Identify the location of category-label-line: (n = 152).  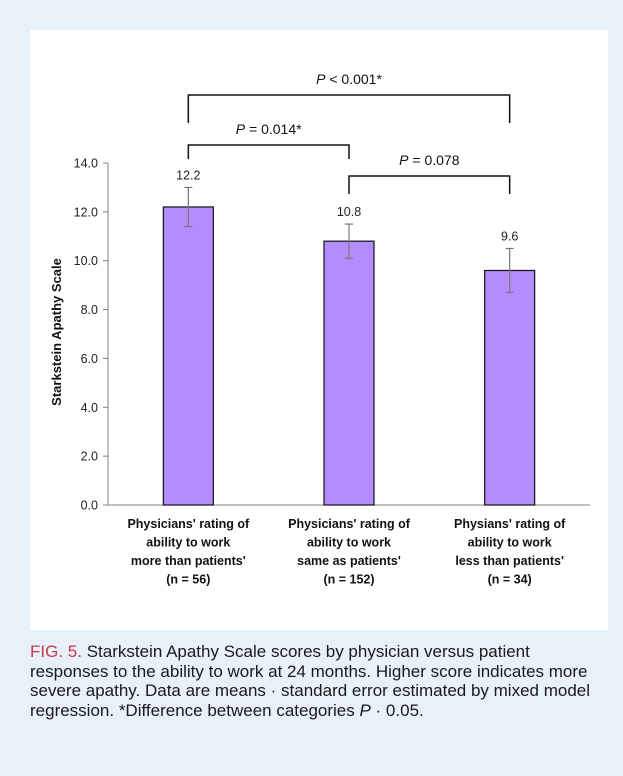
(348, 580).